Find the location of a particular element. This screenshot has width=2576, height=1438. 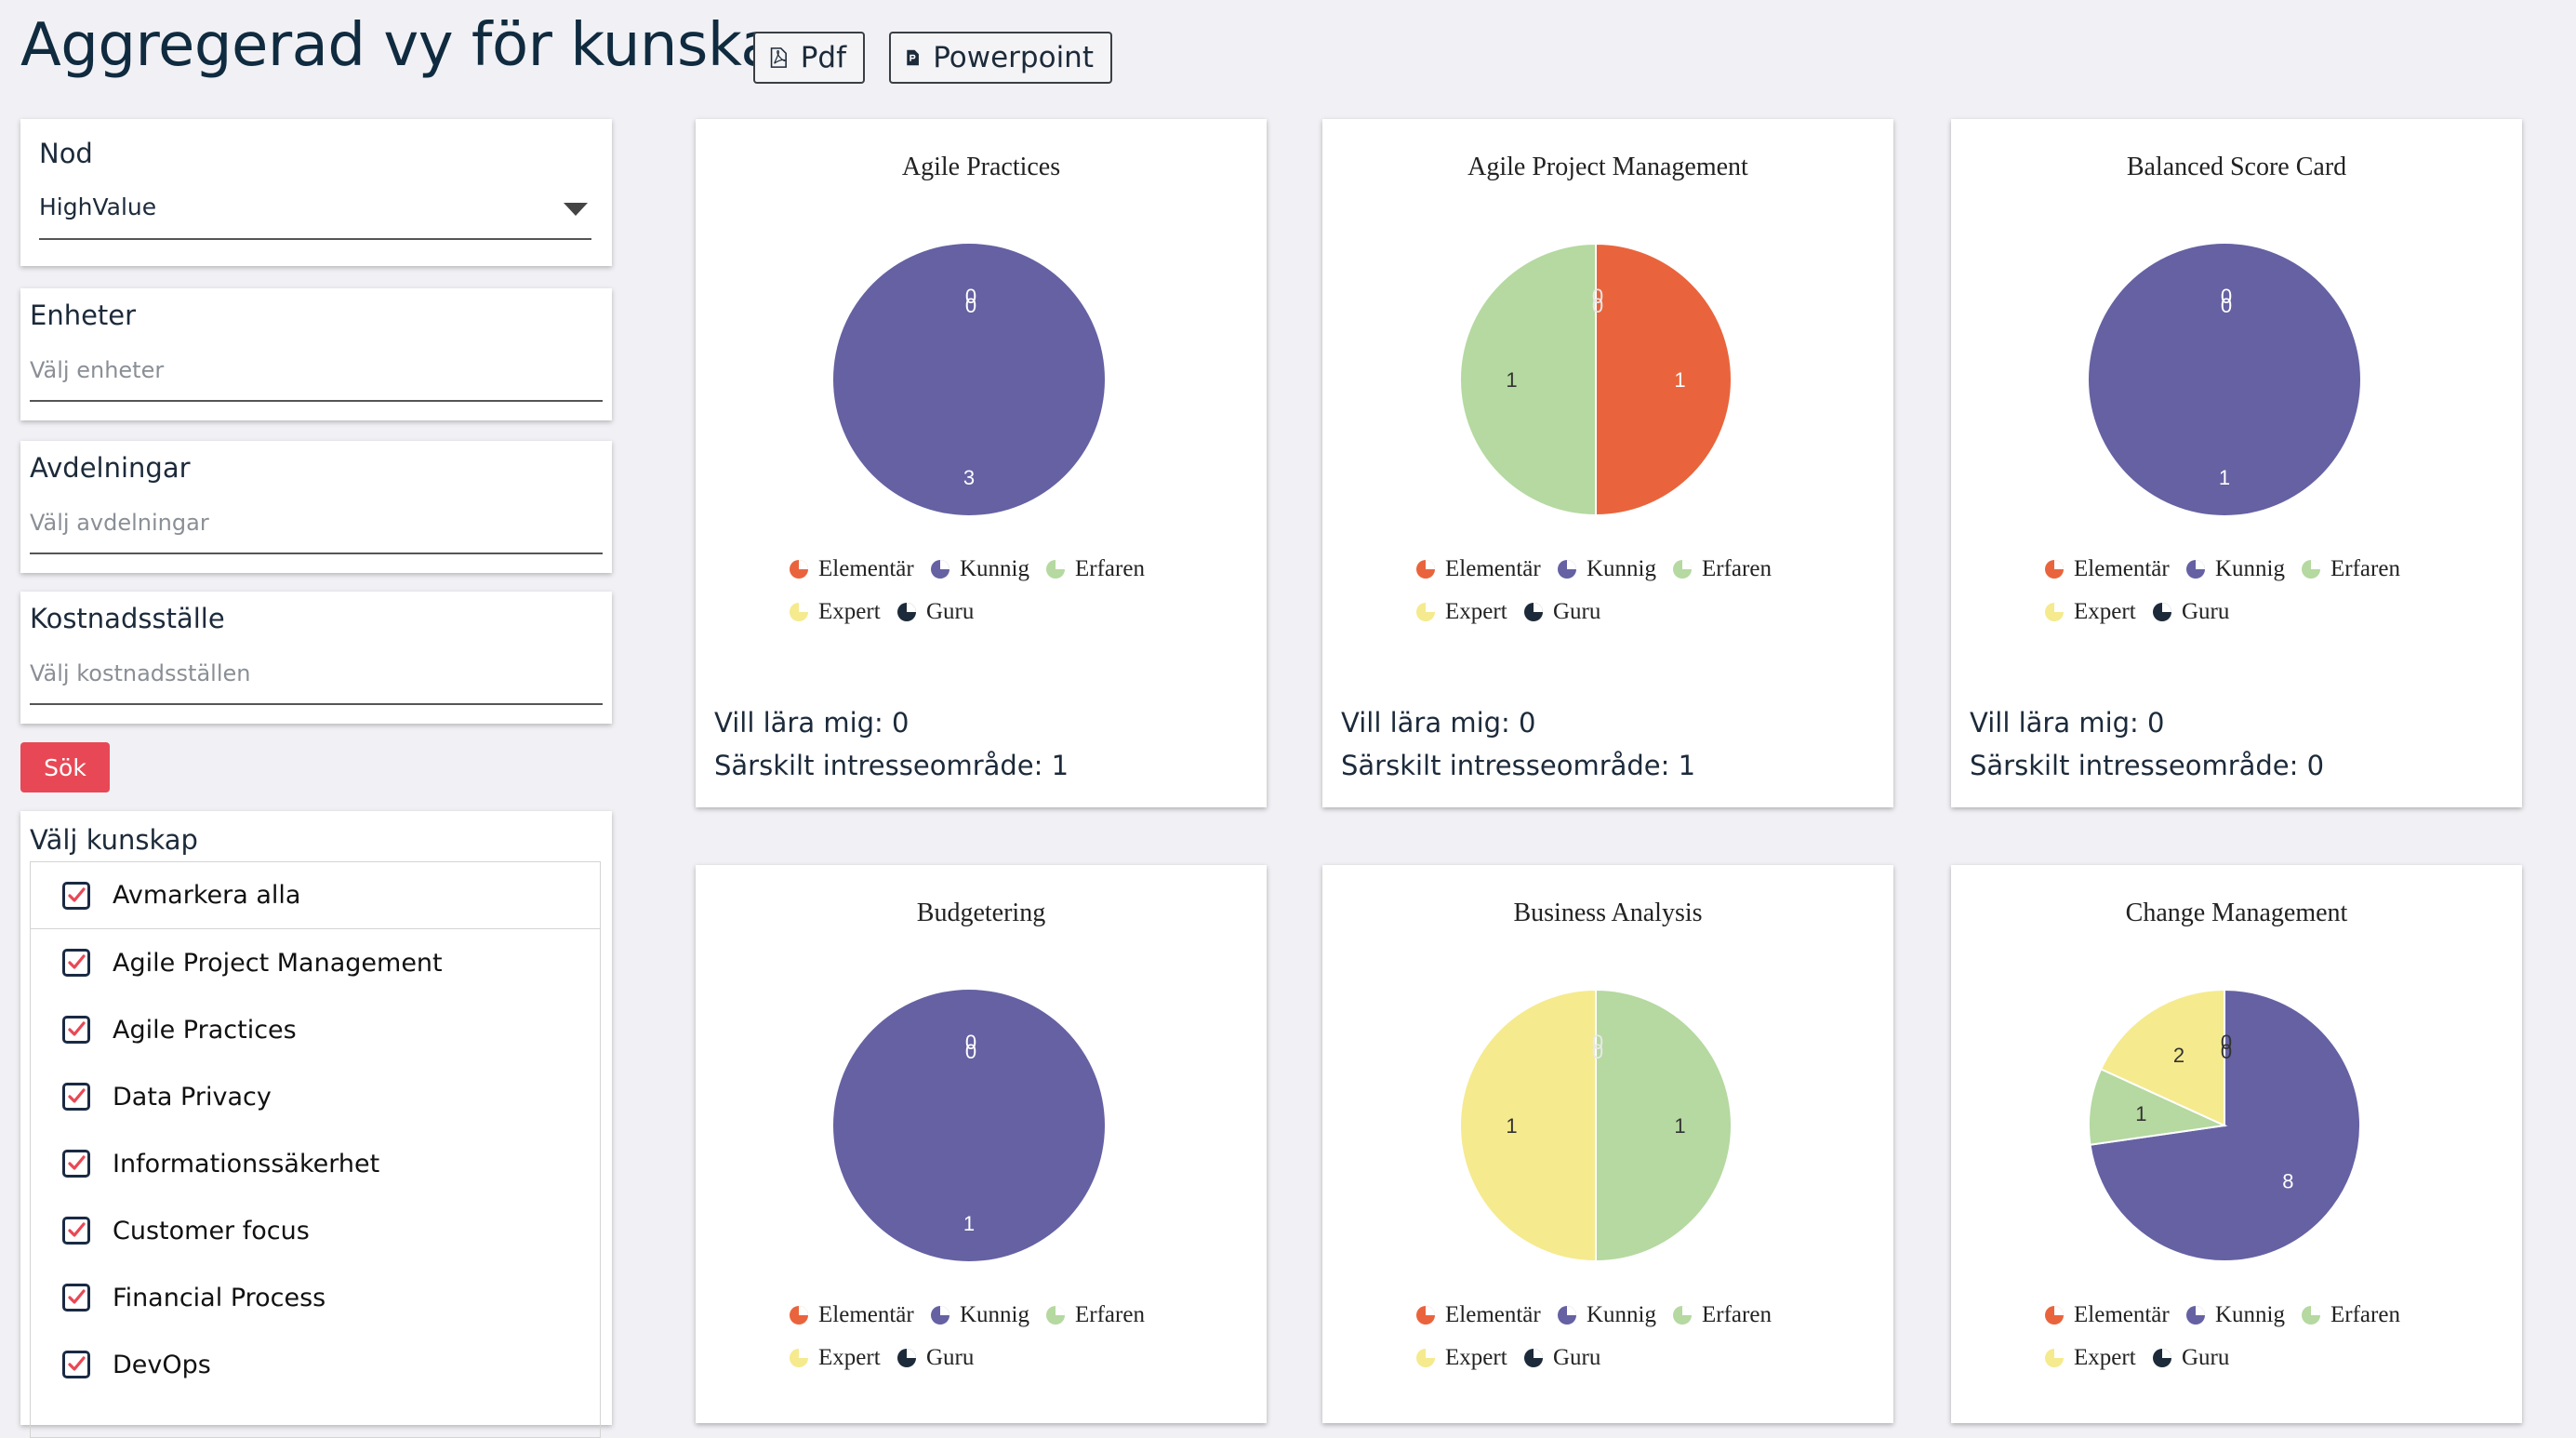

skill-label: Agile Practices is located at coordinates (205, 1030).